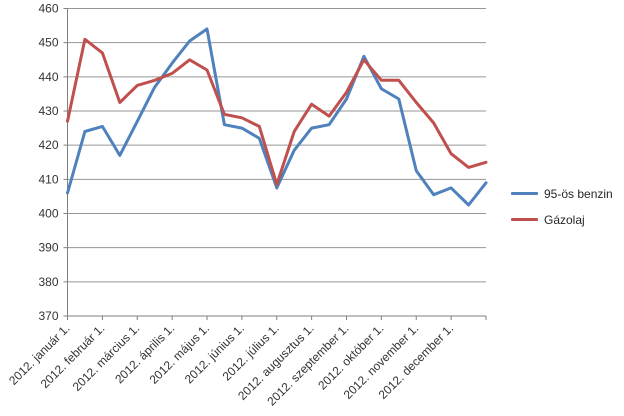 Image resolution: width=624 pixels, height=416 pixels. Describe the element at coordinates (578, 193) in the screenshot. I see `legend-label-benzin: 95-ös benzin` at that location.